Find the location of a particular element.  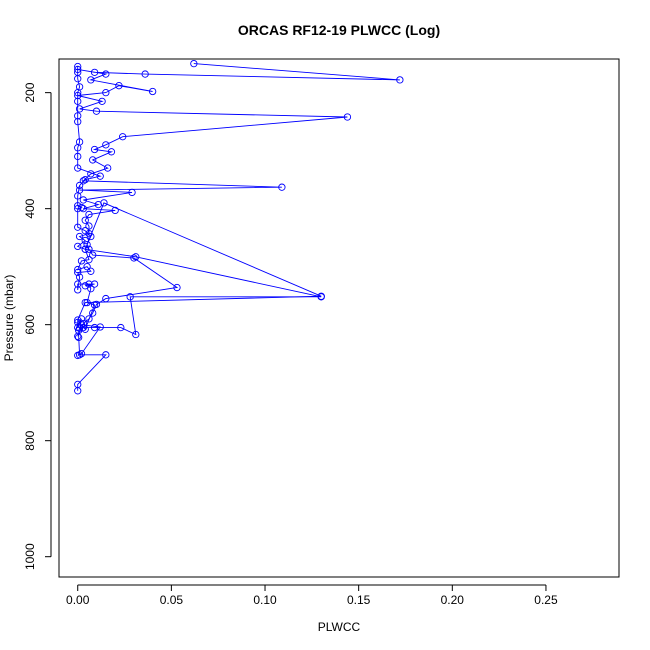

y-axis-label: Pressure (mbar) is located at coordinates (9, 318).